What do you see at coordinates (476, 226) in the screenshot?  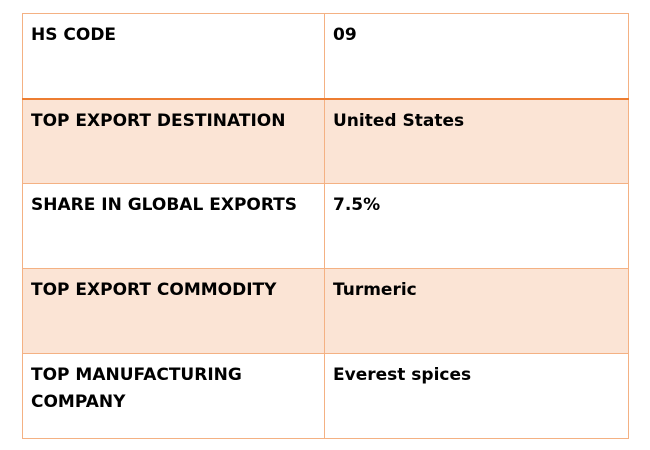 I see `row-value-share-in-global-exports: 7.5%` at bounding box center [476, 226].